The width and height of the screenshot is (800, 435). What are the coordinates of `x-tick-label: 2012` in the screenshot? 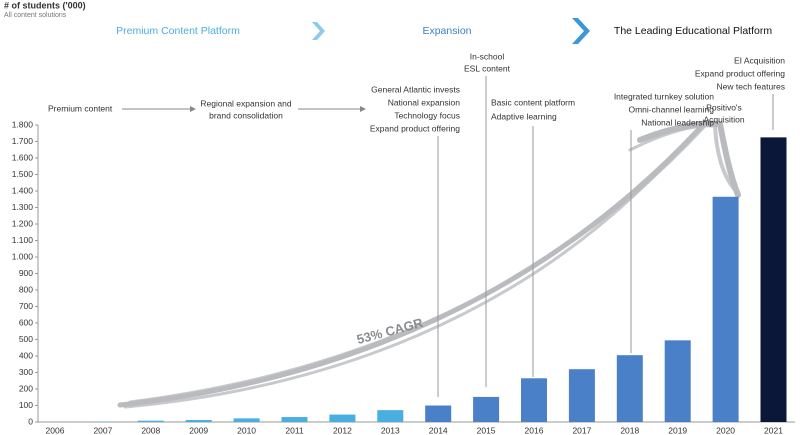 It's located at (342, 430).